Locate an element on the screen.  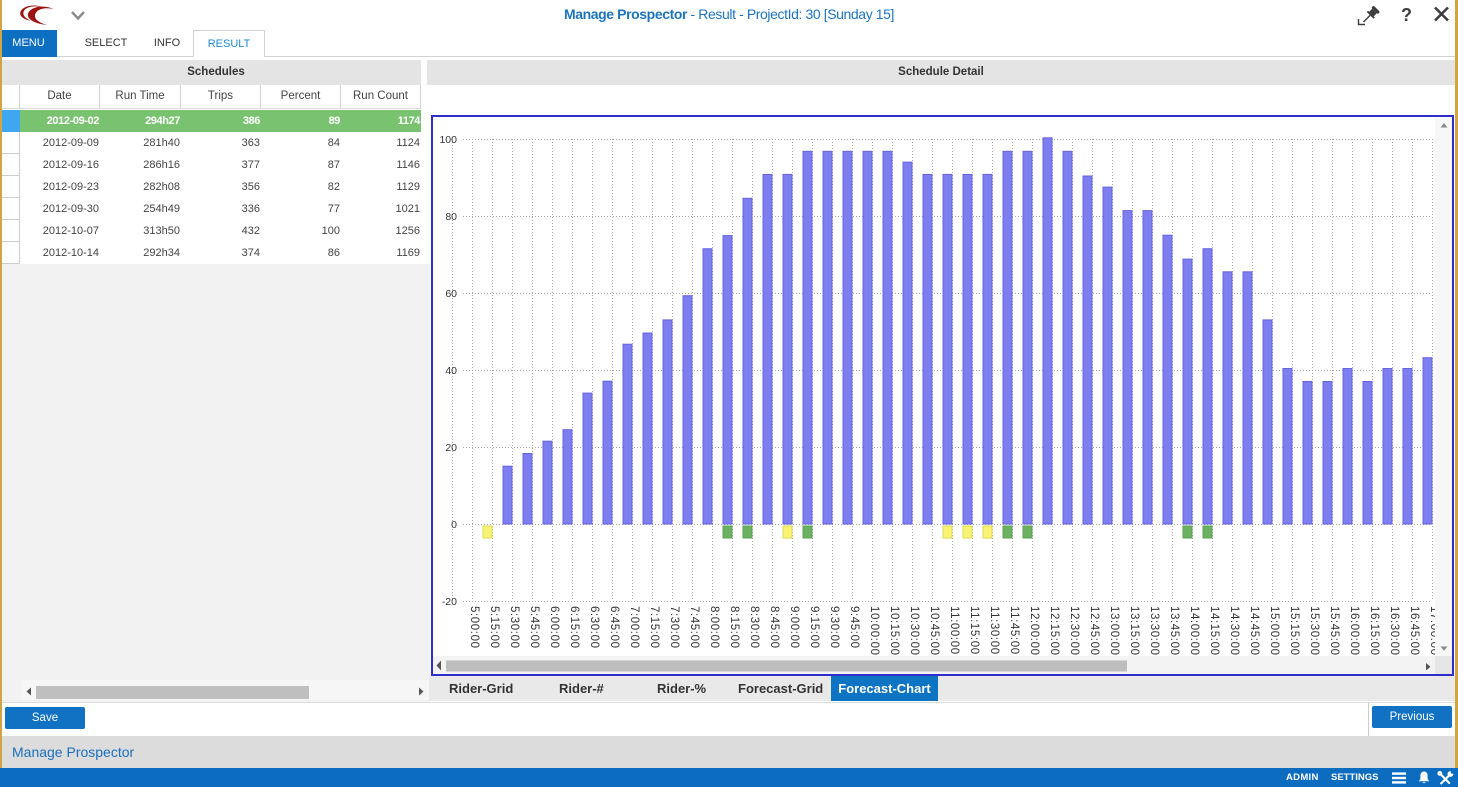
svg-text: 5:45:00 is located at coordinates (534, 627).